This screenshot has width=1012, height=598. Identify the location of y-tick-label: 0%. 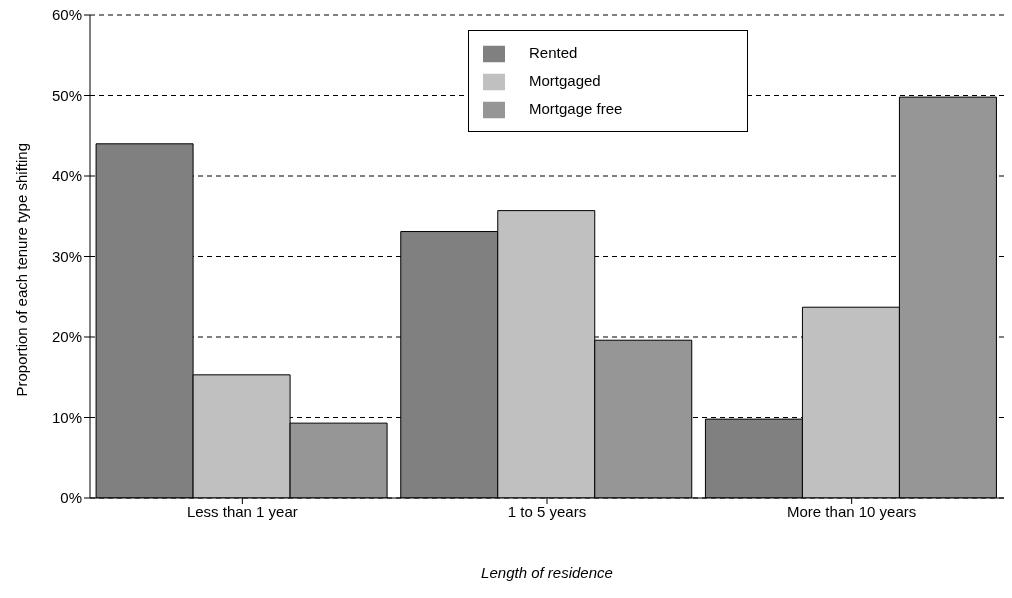
(71, 498).